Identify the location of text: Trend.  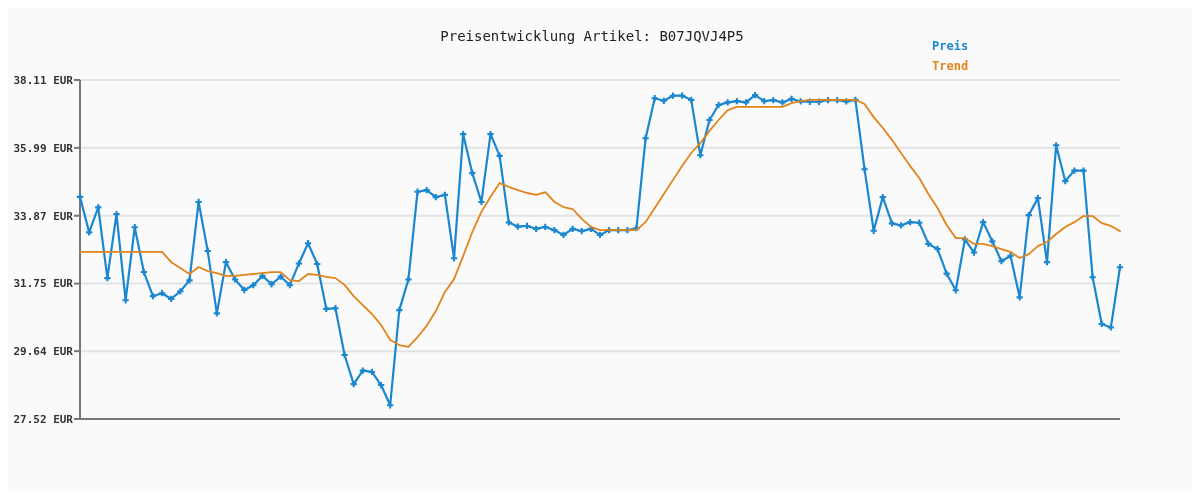
(950, 66).